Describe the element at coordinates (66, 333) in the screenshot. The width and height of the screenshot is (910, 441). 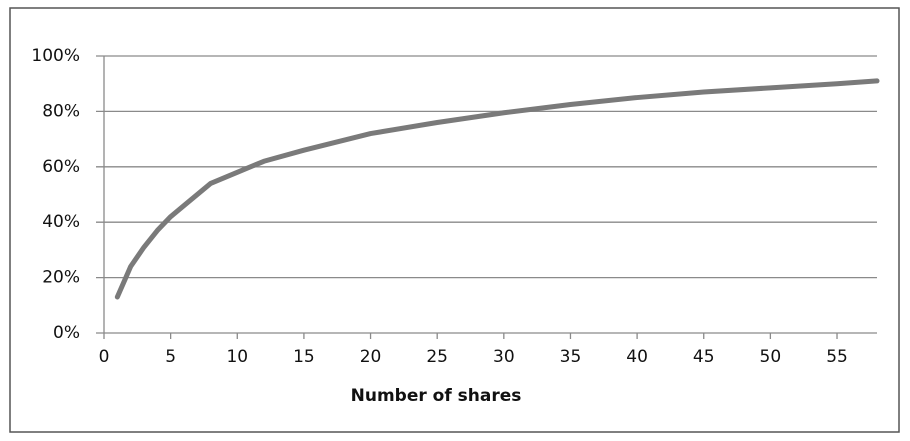
I see `y-tick-label: 0%` at that location.